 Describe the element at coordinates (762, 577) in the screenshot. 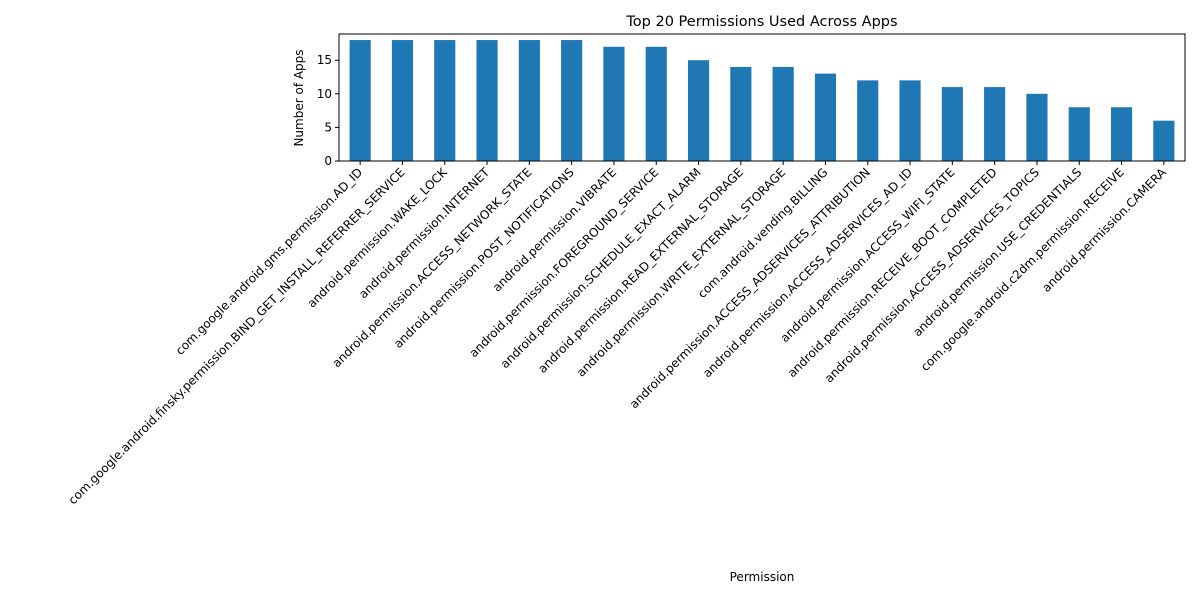

I see `x-axis-label: Permission` at that location.